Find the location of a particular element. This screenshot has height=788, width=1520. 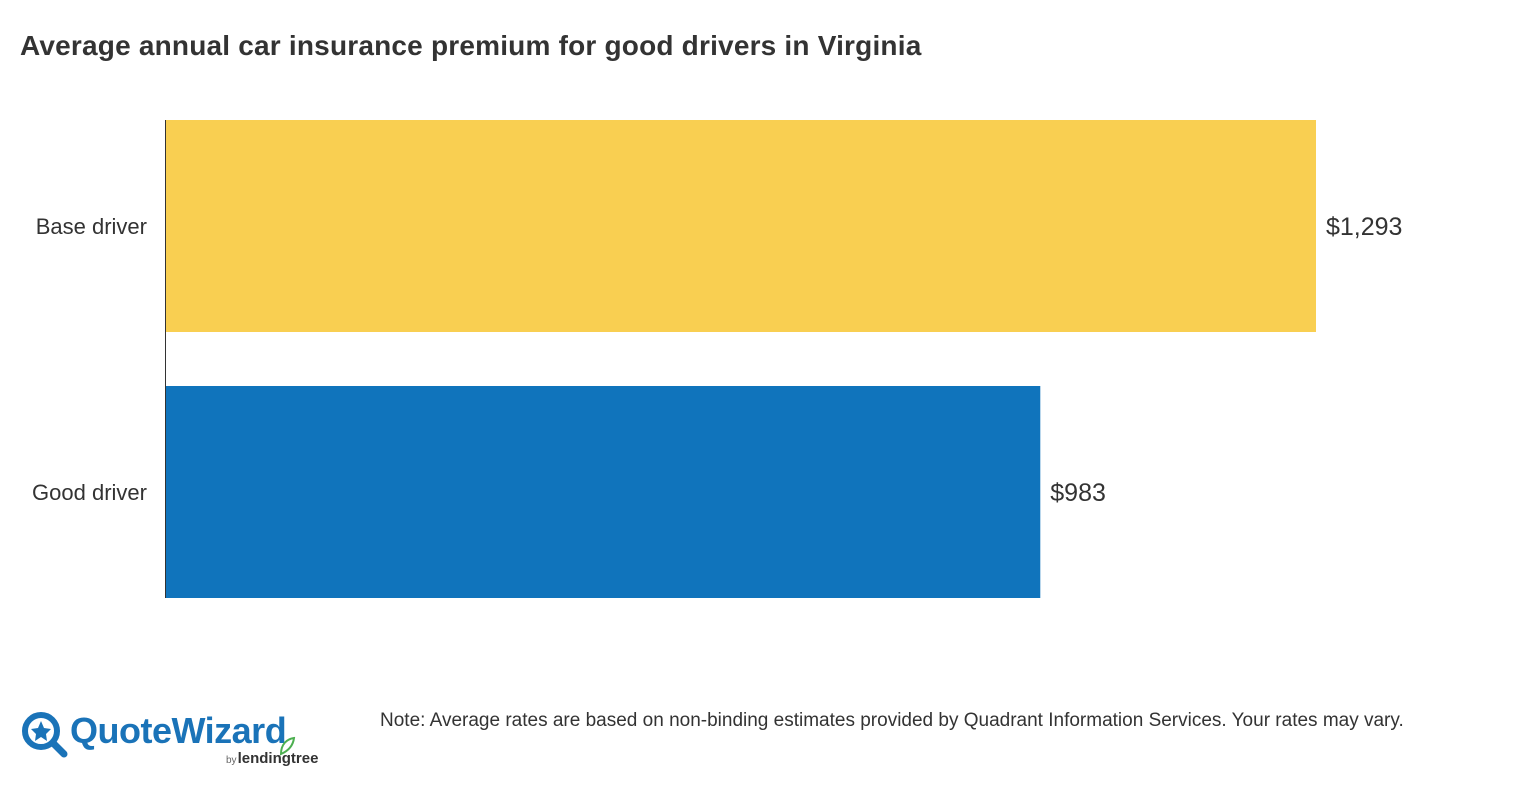

category-label: Good driver is located at coordinates (89, 492).